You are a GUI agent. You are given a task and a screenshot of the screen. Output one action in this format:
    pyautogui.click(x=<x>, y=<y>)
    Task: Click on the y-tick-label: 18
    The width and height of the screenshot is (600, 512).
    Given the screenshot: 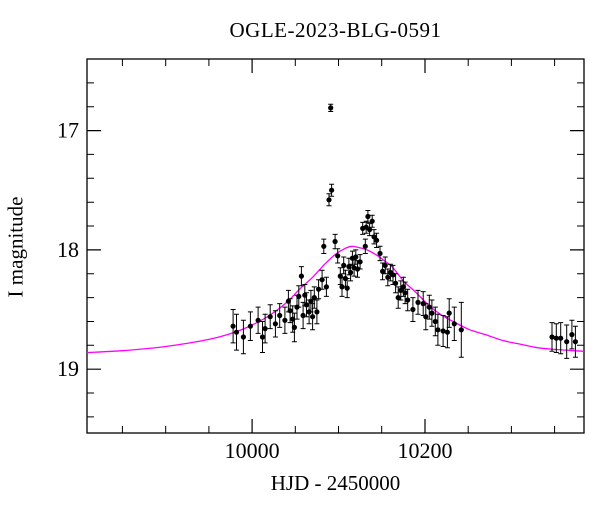 What is the action you would take?
    pyautogui.click(x=68, y=249)
    